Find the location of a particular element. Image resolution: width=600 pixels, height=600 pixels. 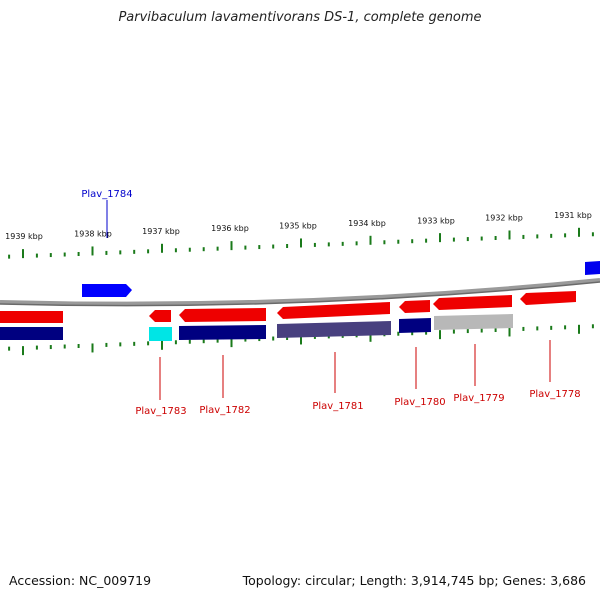

genome-backbone-shade is located at coordinates (300, 294).